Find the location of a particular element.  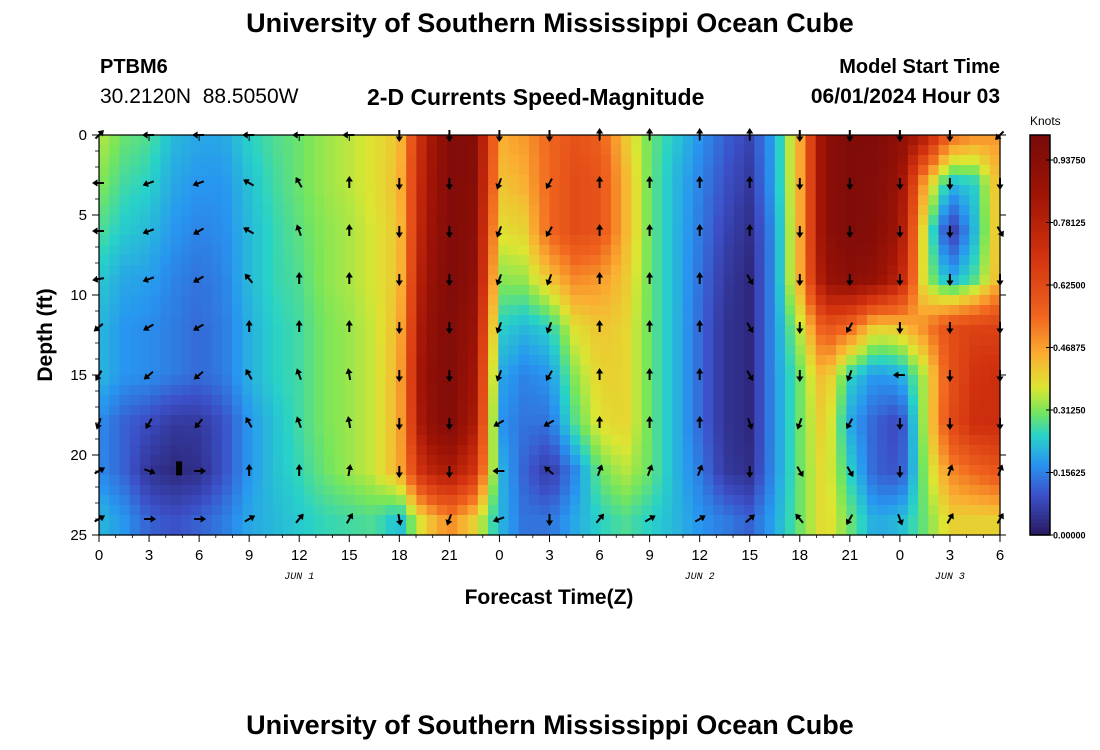

x-tick-label: 18 is located at coordinates (799, 555).